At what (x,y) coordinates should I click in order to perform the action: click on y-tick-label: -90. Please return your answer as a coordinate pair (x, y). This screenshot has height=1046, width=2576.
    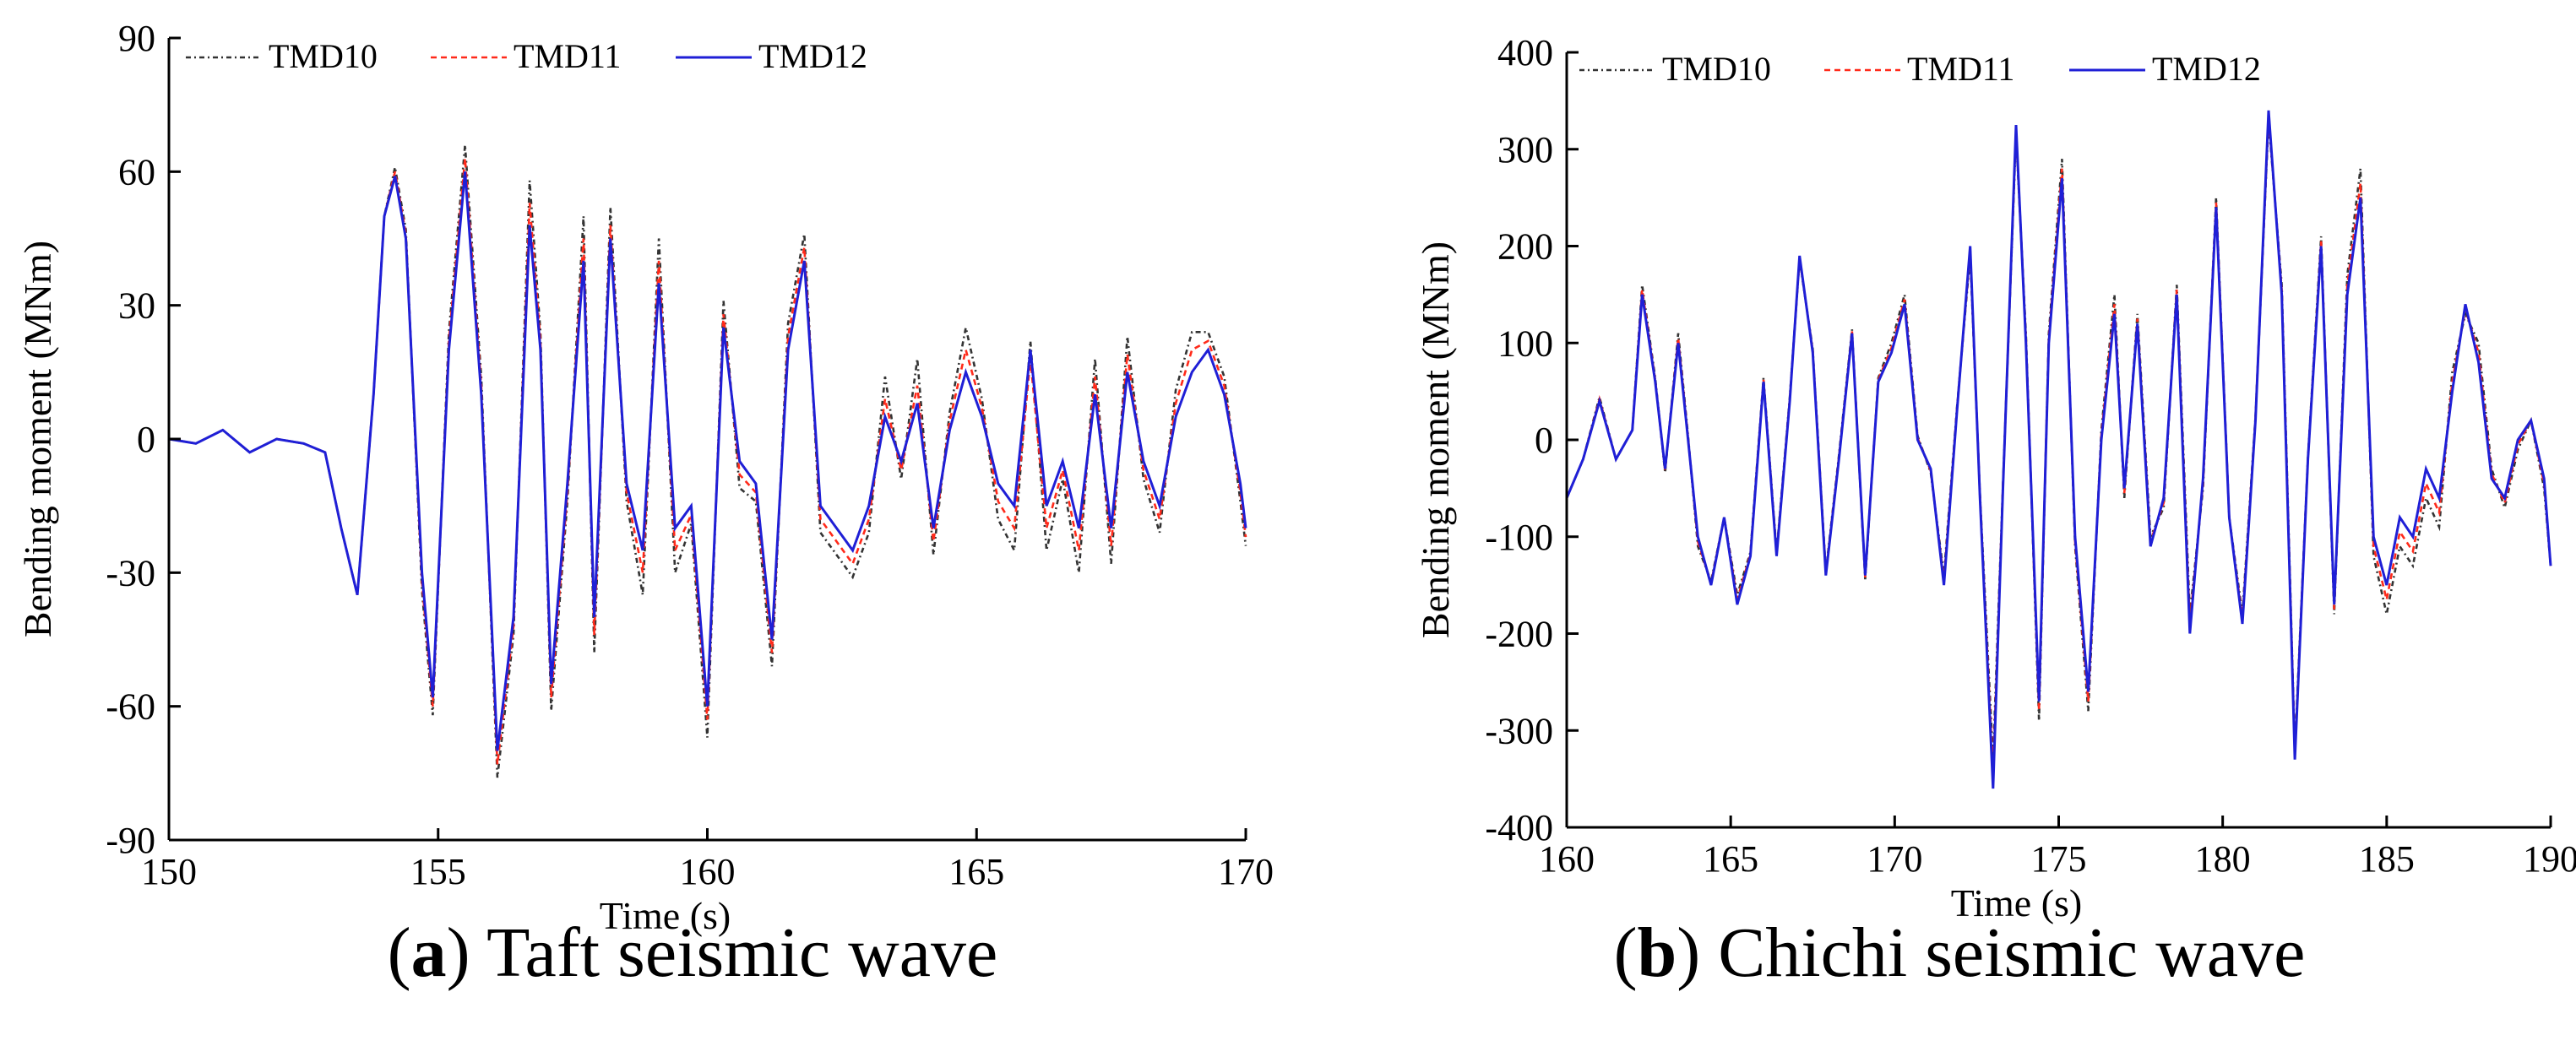
    Looking at the image, I should click on (130, 840).